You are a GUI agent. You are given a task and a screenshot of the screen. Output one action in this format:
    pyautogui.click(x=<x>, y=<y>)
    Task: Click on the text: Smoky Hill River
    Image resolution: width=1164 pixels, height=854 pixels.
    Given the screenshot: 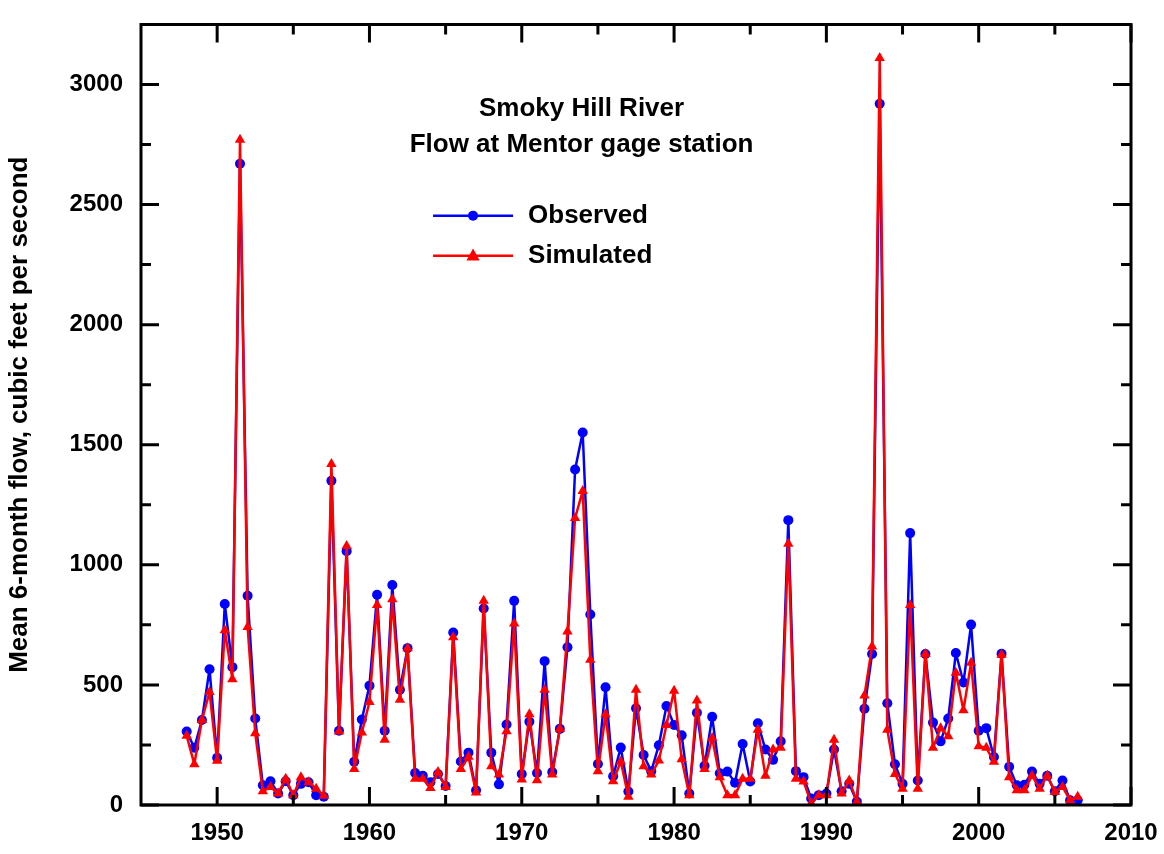 What is the action you would take?
    pyautogui.click(x=581, y=106)
    